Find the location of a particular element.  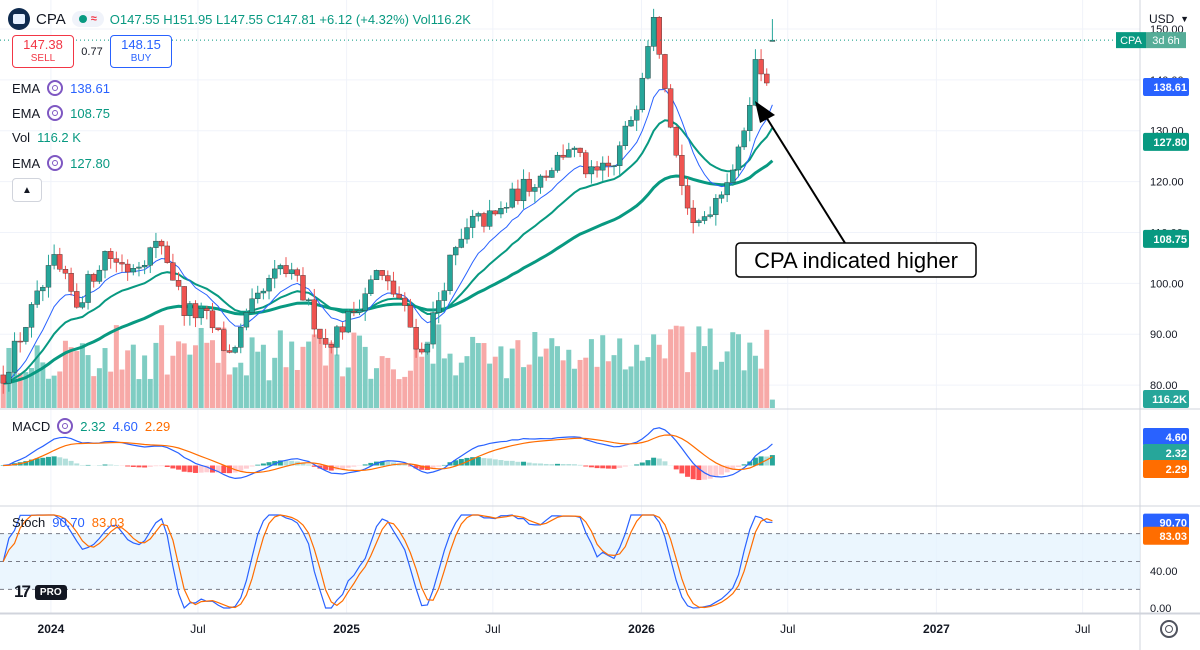

annotation-arrowhead is located at coordinates (765, 112).